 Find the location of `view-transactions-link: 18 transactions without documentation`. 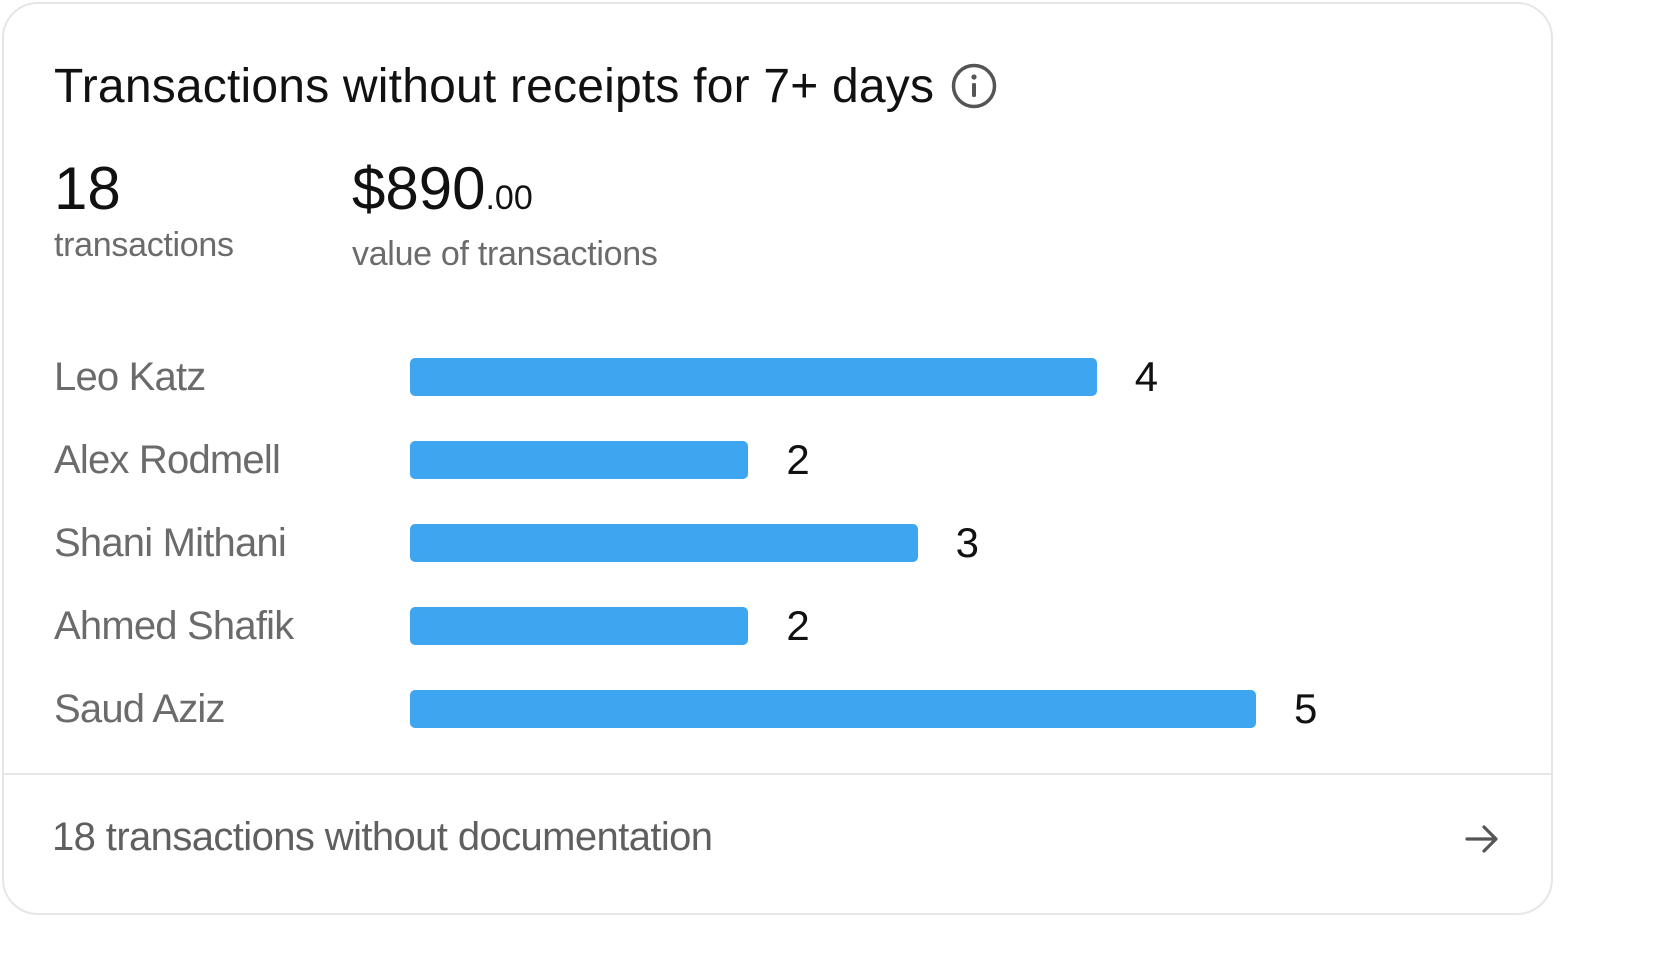

view-transactions-link: 18 transactions without documentation is located at coordinates (777, 844).